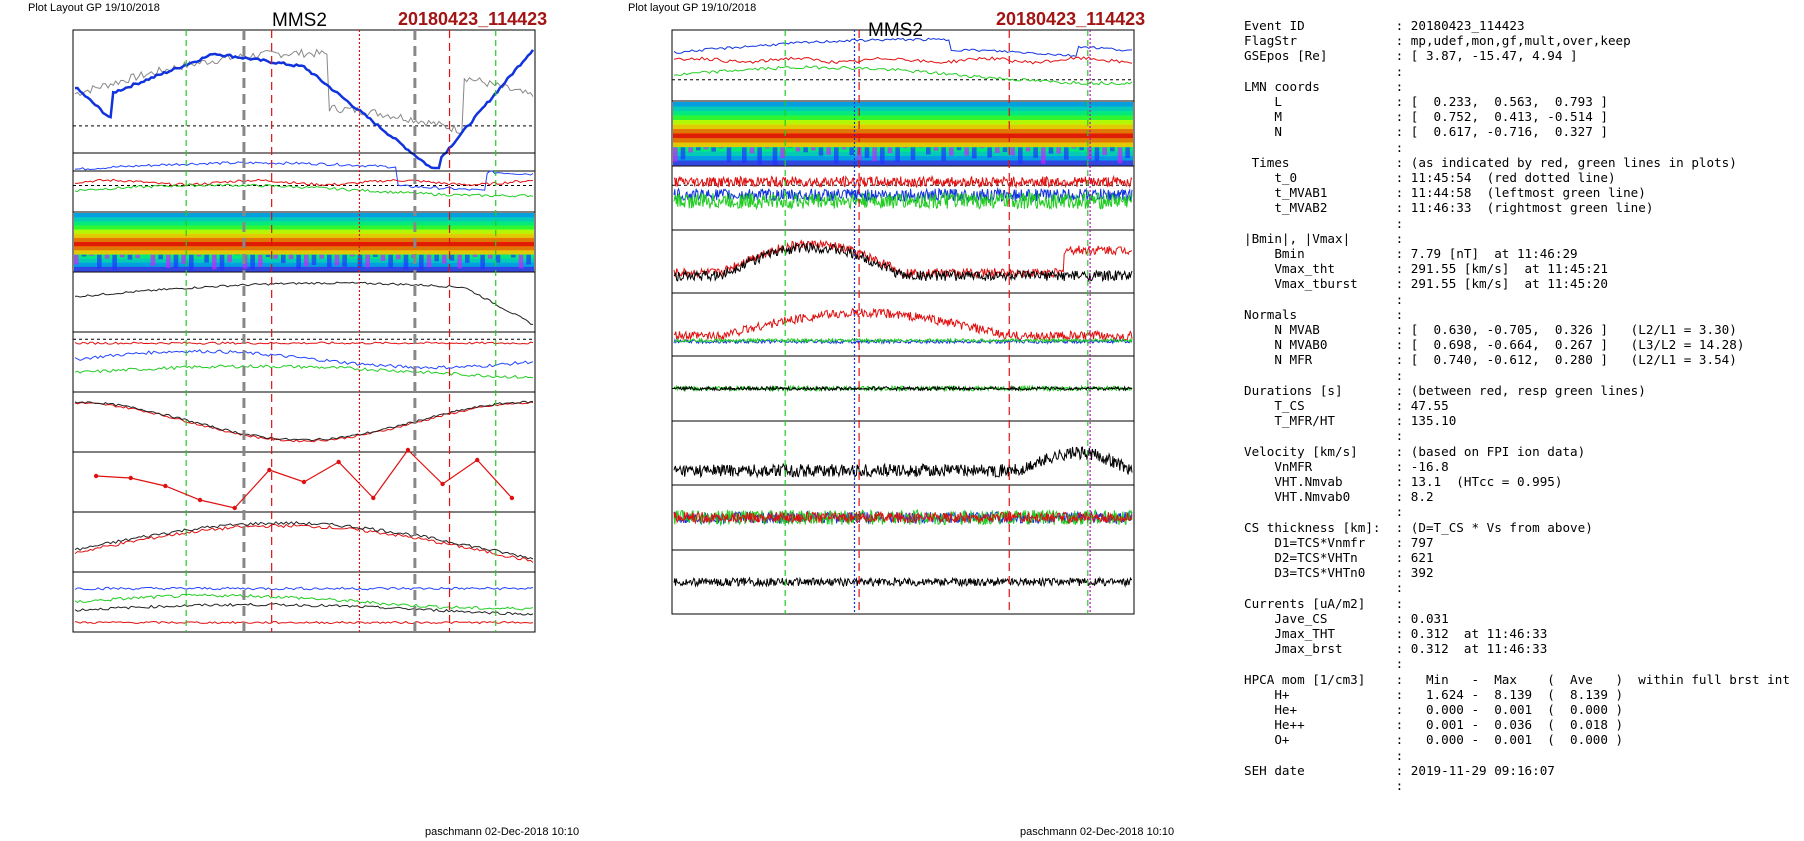  What do you see at coordinates (1426, 117) in the screenshot?
I see `info-line: M : [ 0.752, 0.413, -0.514 ]` at bounding box center [1426, 117].